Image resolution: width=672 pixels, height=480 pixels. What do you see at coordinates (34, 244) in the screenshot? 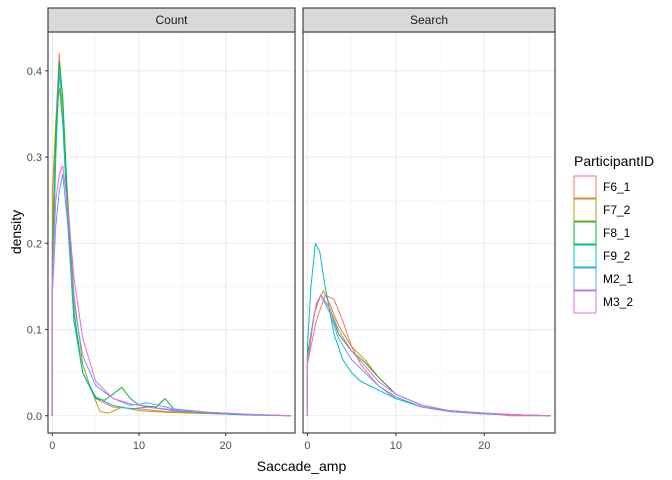
I see `y-tick-label-2: 0.2` at bounding box center [34, 244].